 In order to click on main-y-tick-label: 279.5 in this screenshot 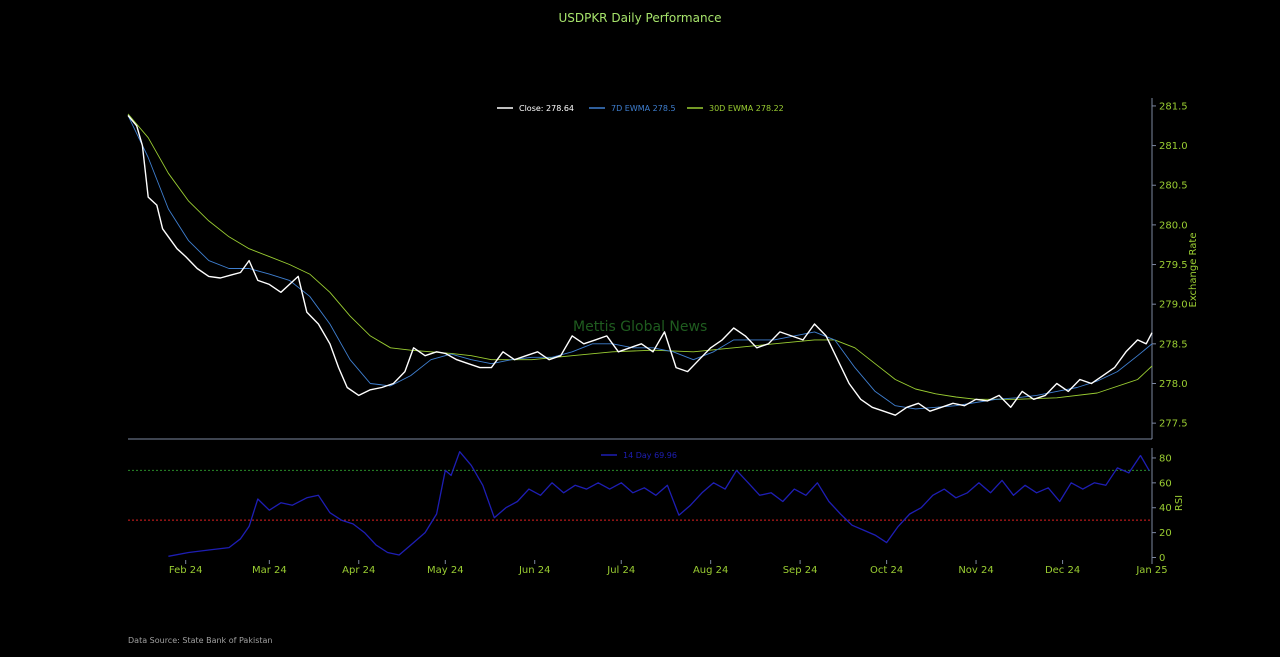, I will do `click(1173, 265)`.